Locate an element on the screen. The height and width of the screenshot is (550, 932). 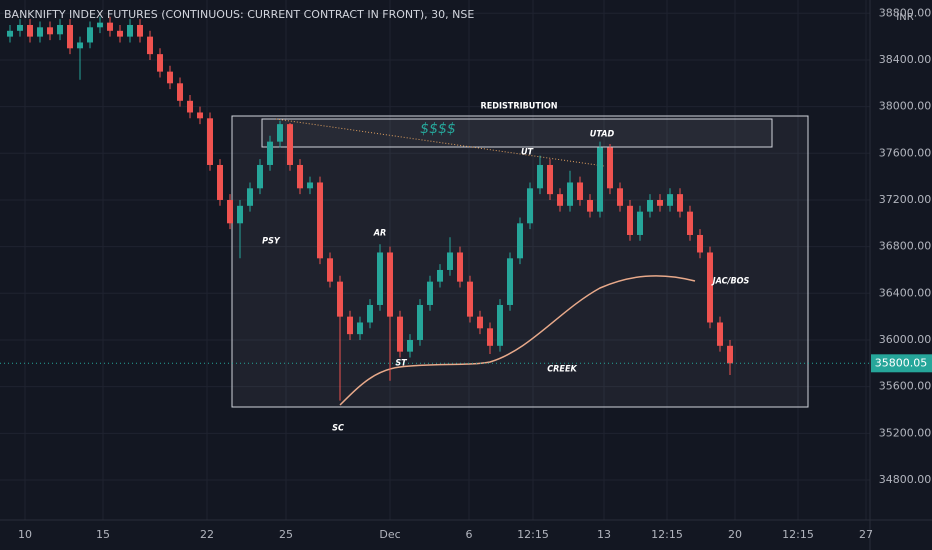
x-tick-label: 13 is located at coordinates (604, 534).